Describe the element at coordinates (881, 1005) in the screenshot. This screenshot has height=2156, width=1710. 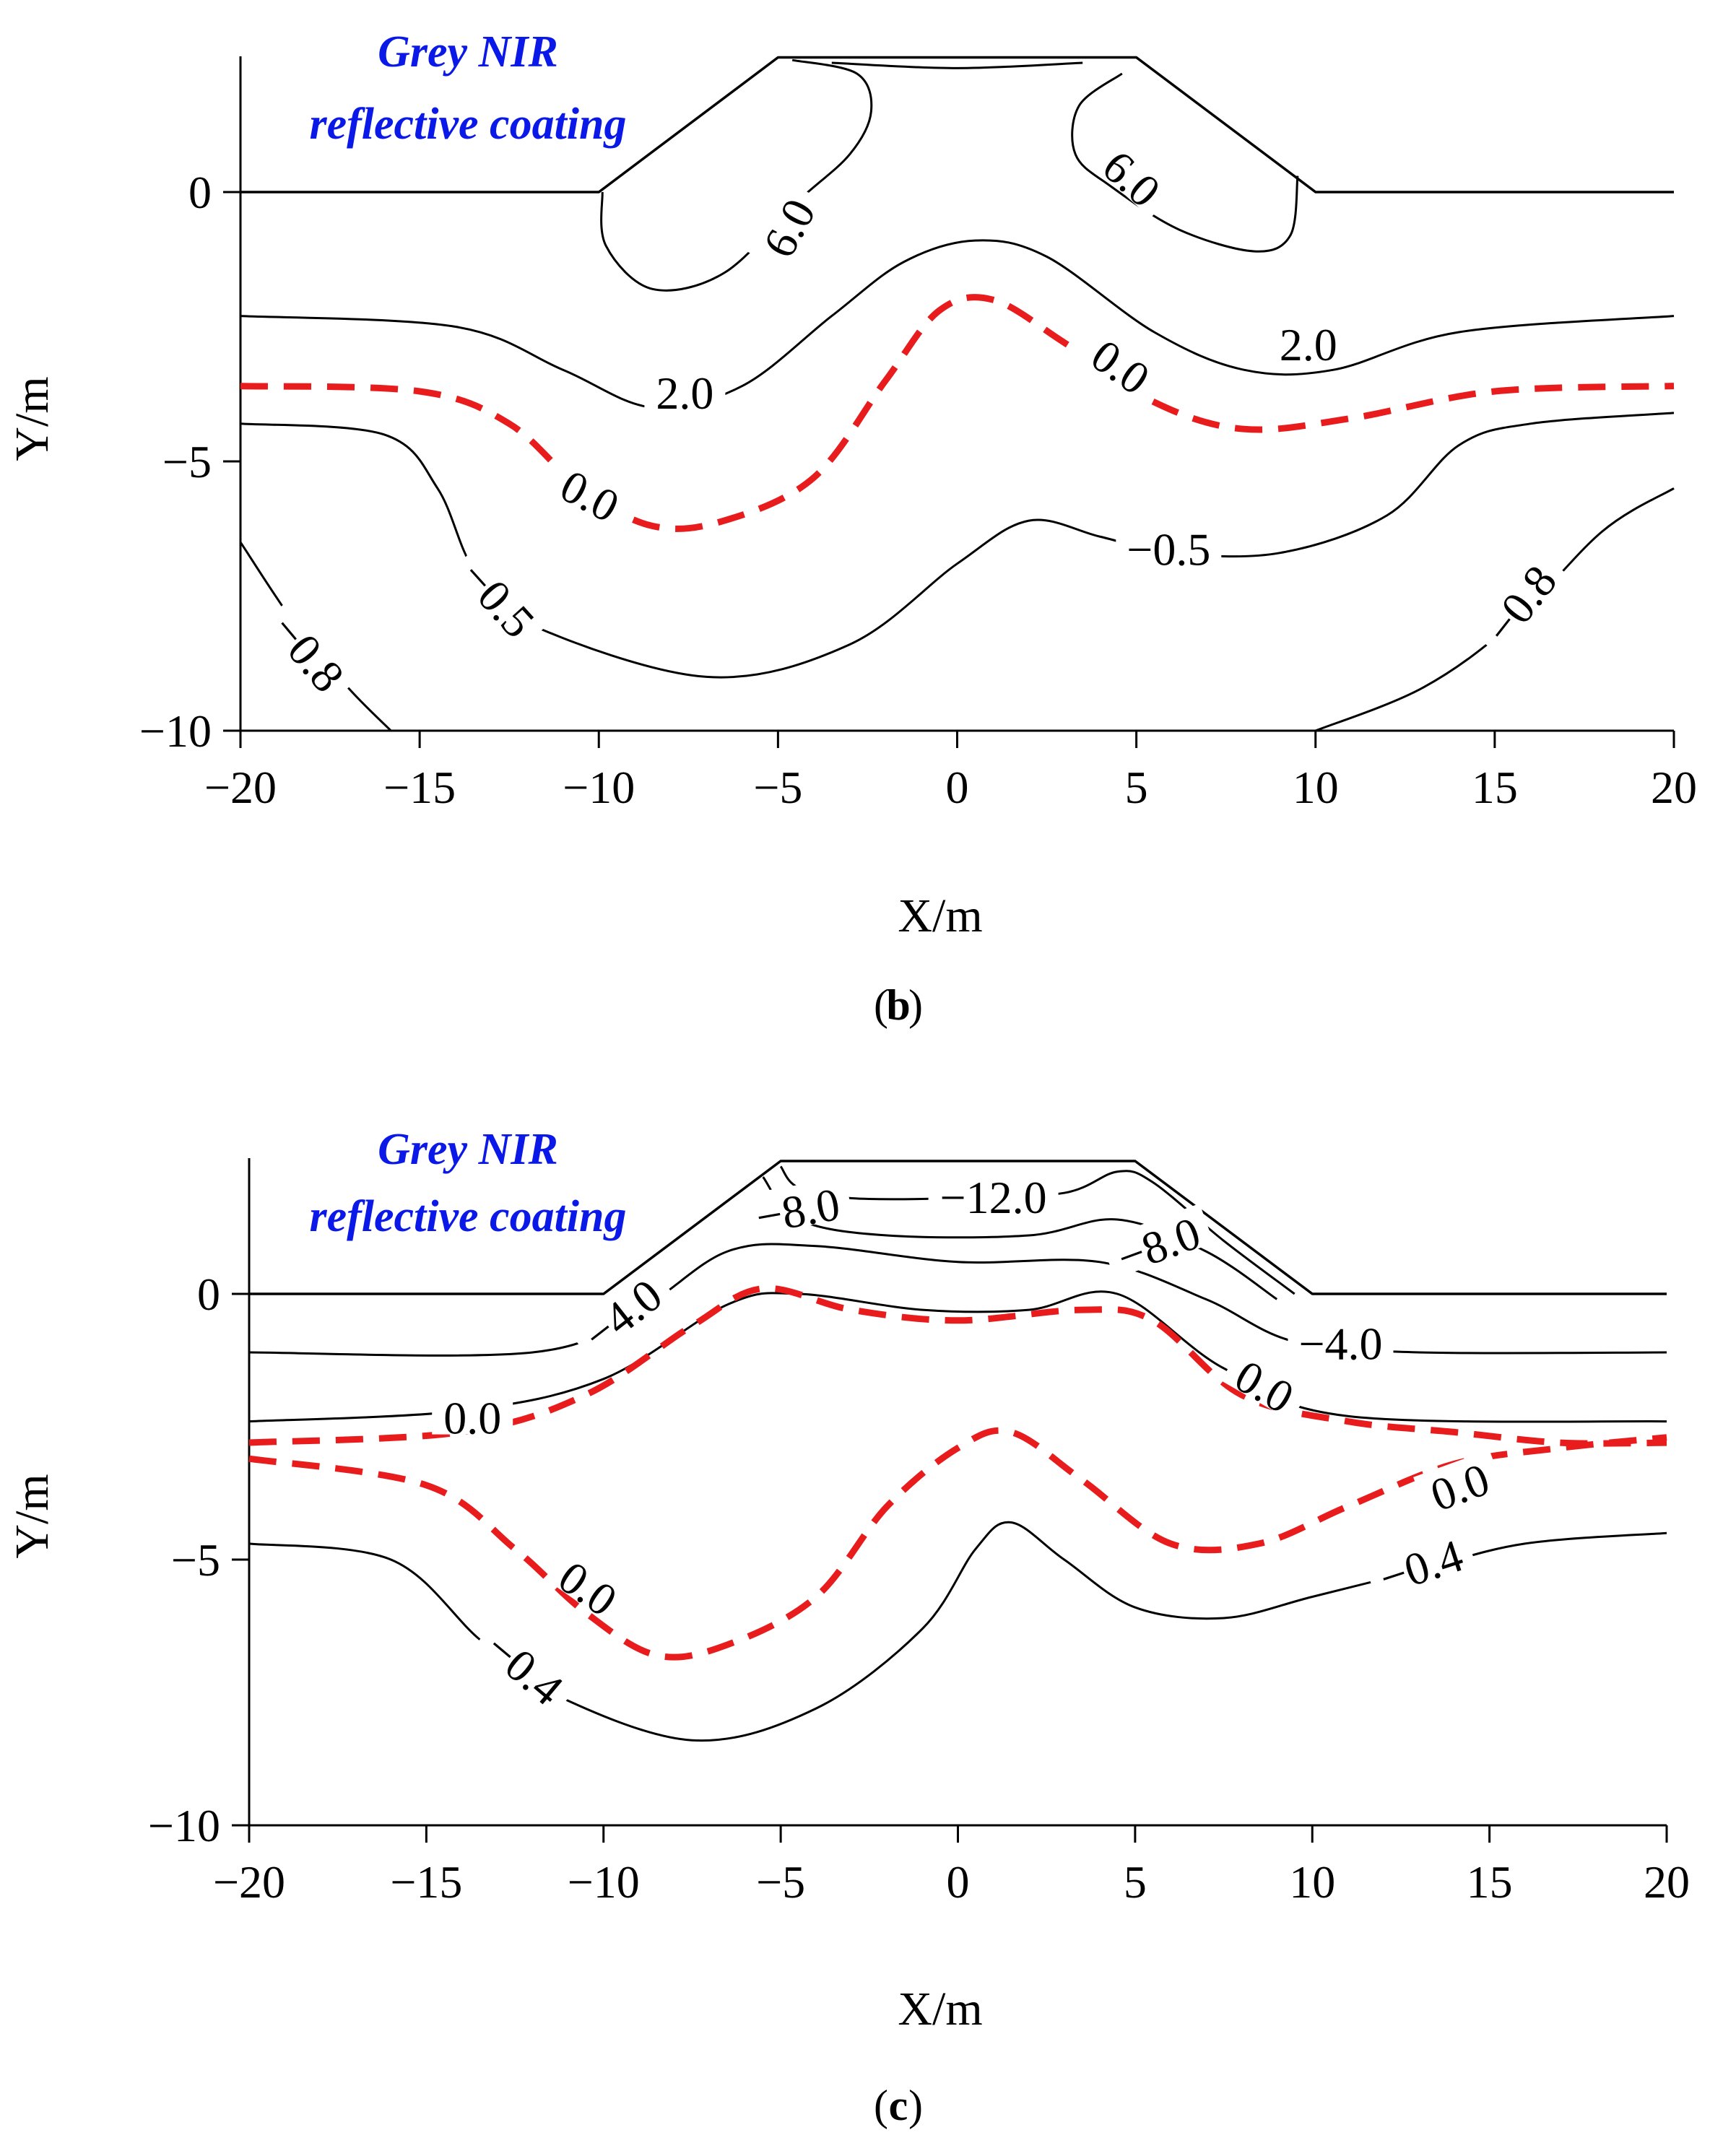
I see `panel-b-label-open-paren: (` at that location.